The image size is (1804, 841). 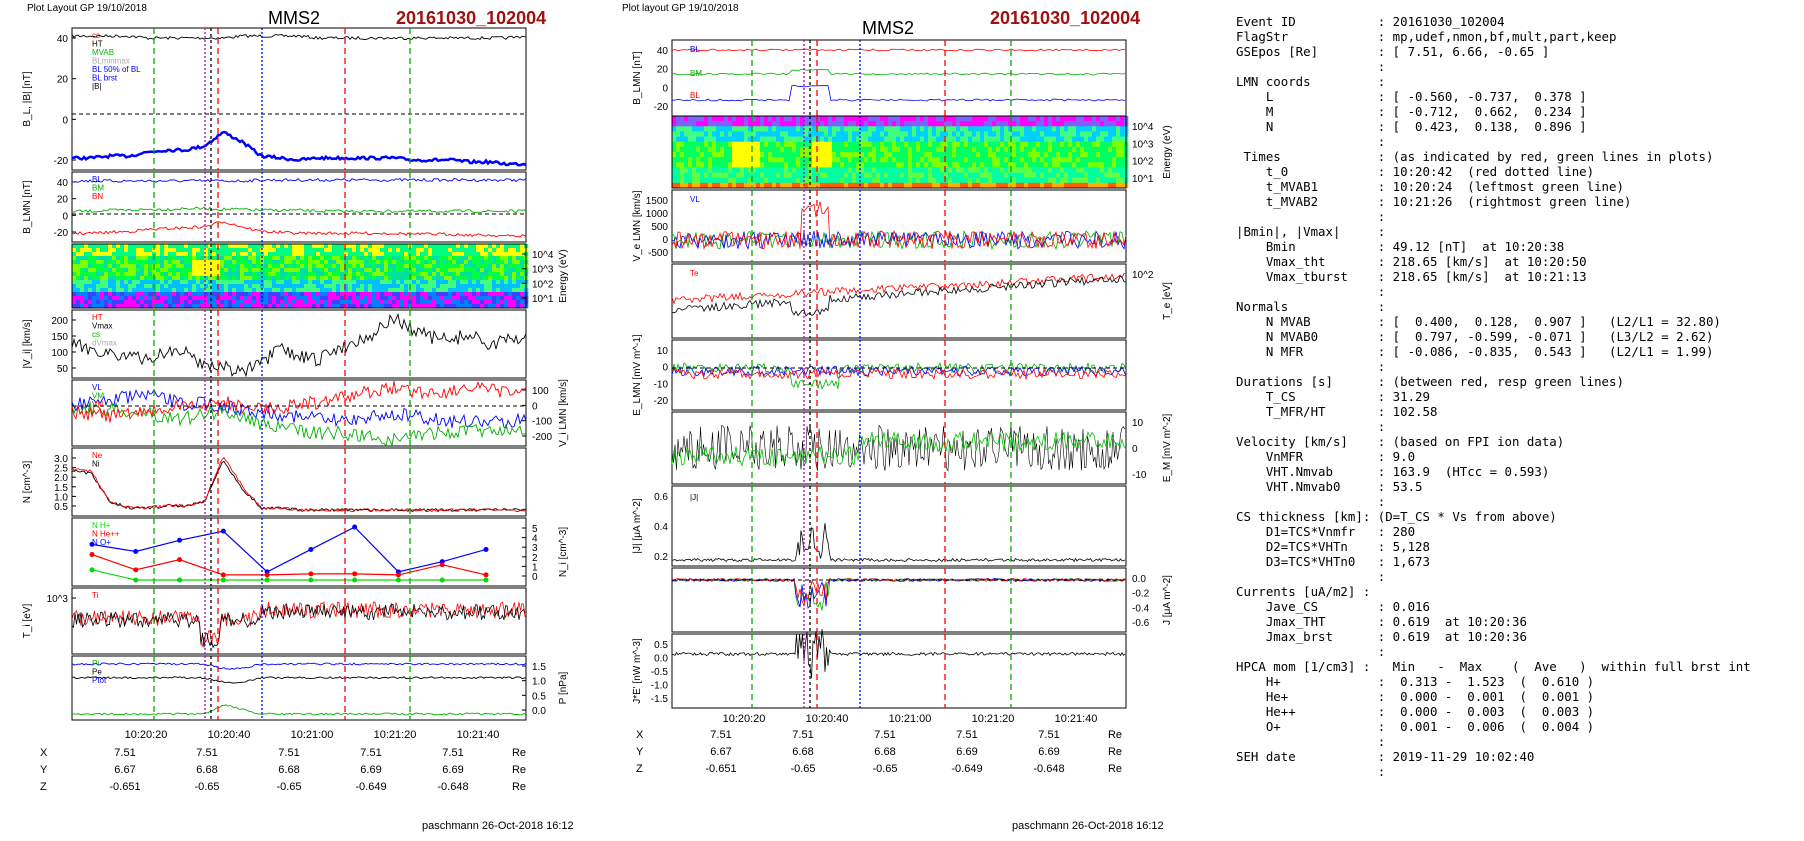 I want to click on tick-label: 0.0, so click(x=1139, y=579).